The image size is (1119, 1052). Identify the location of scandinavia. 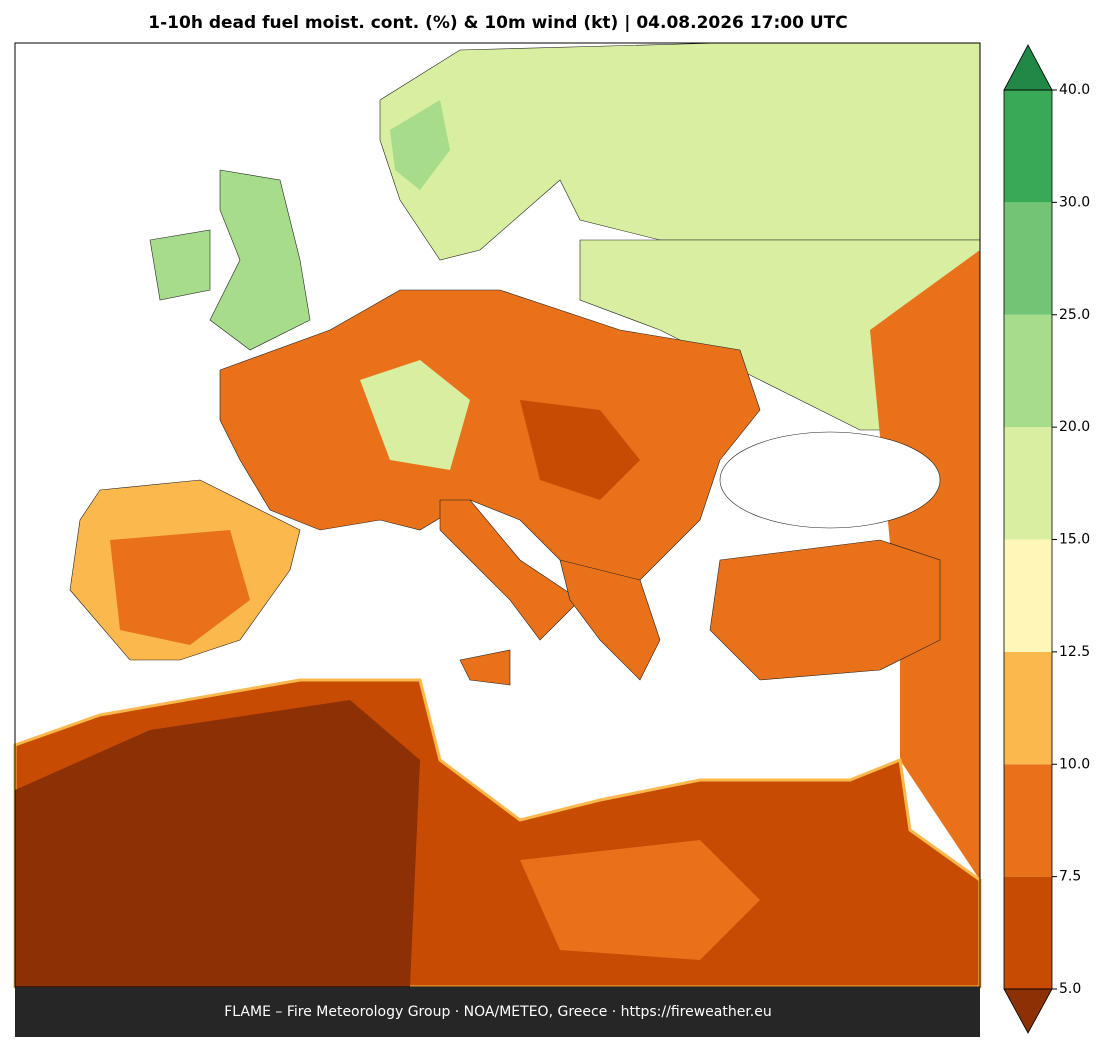
(680, 151).